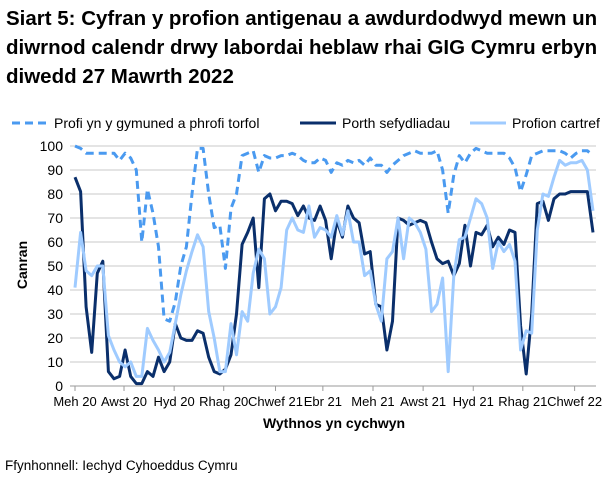 This screenshot has height=486, width=610. What do you see at coordinates (121, 465) in the screenshot?
I see `source-note: Ffynhonnell: Iechyd Cyhoeddus Cymru` at bounding box center [121, 465].